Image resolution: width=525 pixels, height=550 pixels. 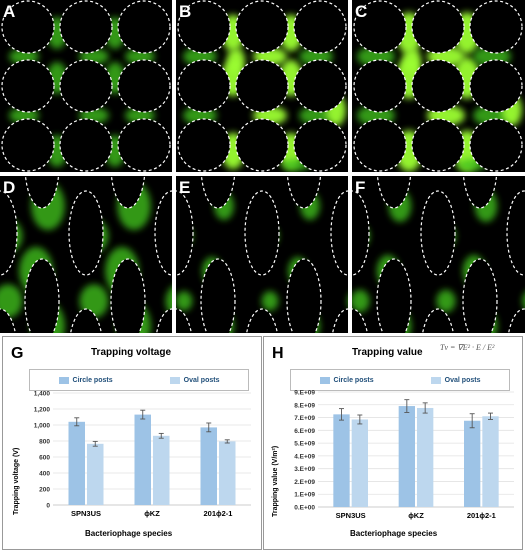 What do you see at coordinates (17, 353) in the screenshot?
I see `panel-label-g: G` at bounding box center [17, 353].